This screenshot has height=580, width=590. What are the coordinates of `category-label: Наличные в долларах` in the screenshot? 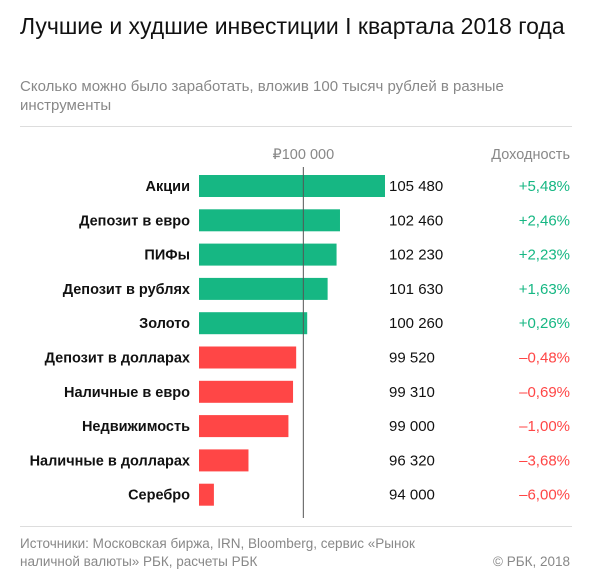 It's located at (110, 461).